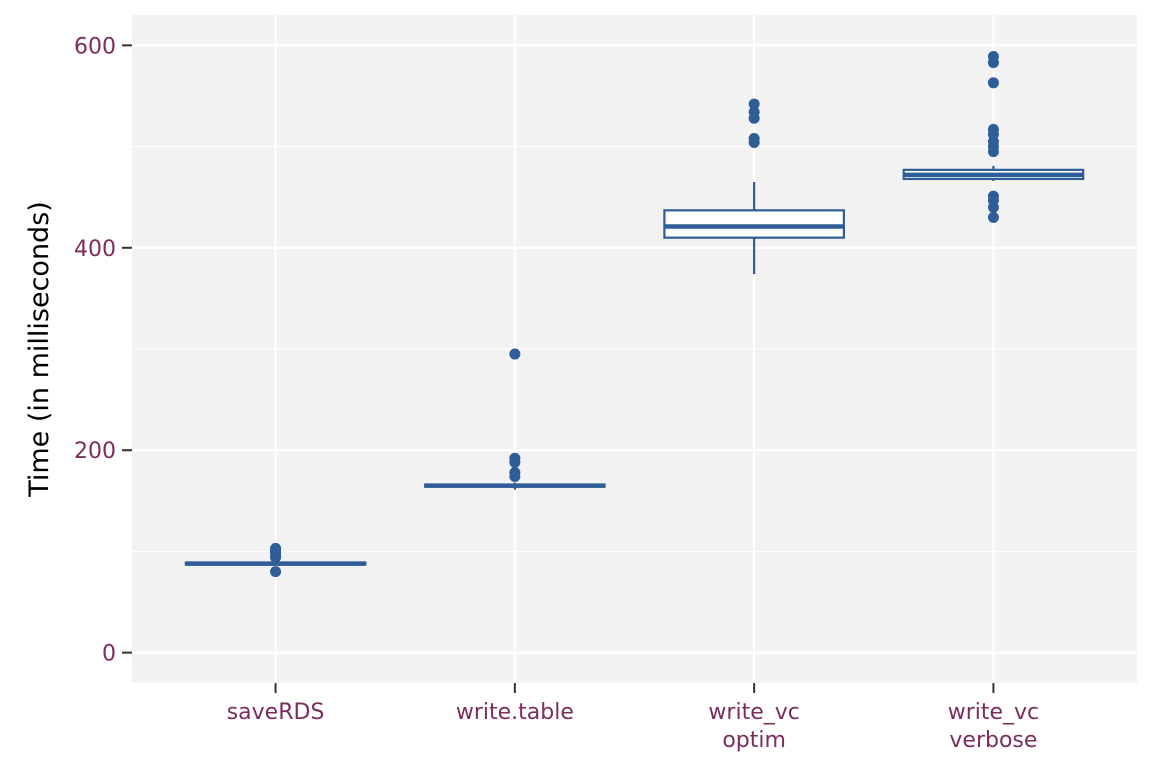 The width and height of the screenshot is (1152, 768). I want to click on y-tick-label: 600, so click(95, 46).